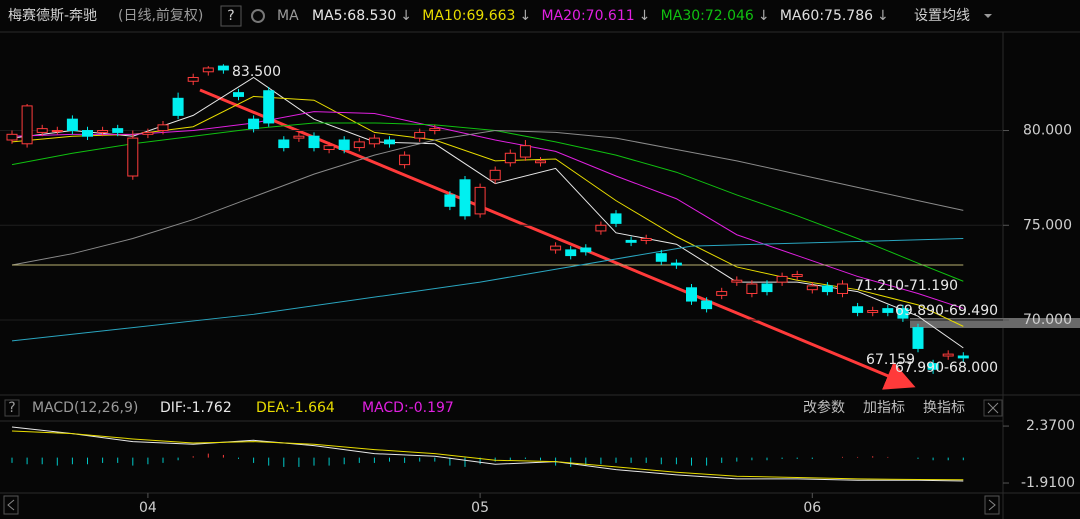 This screenshot has height=519, width=1080. I want to click on panel-button: 换指标, so click(944, 407).